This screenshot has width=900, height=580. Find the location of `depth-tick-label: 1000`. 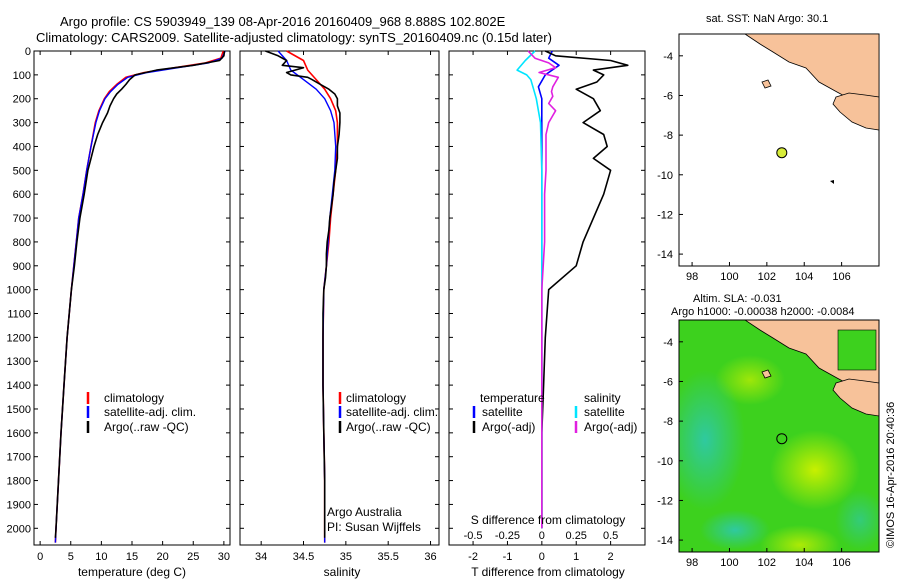

depth-tick-label: 1000 is located at coordinates (19, 291).